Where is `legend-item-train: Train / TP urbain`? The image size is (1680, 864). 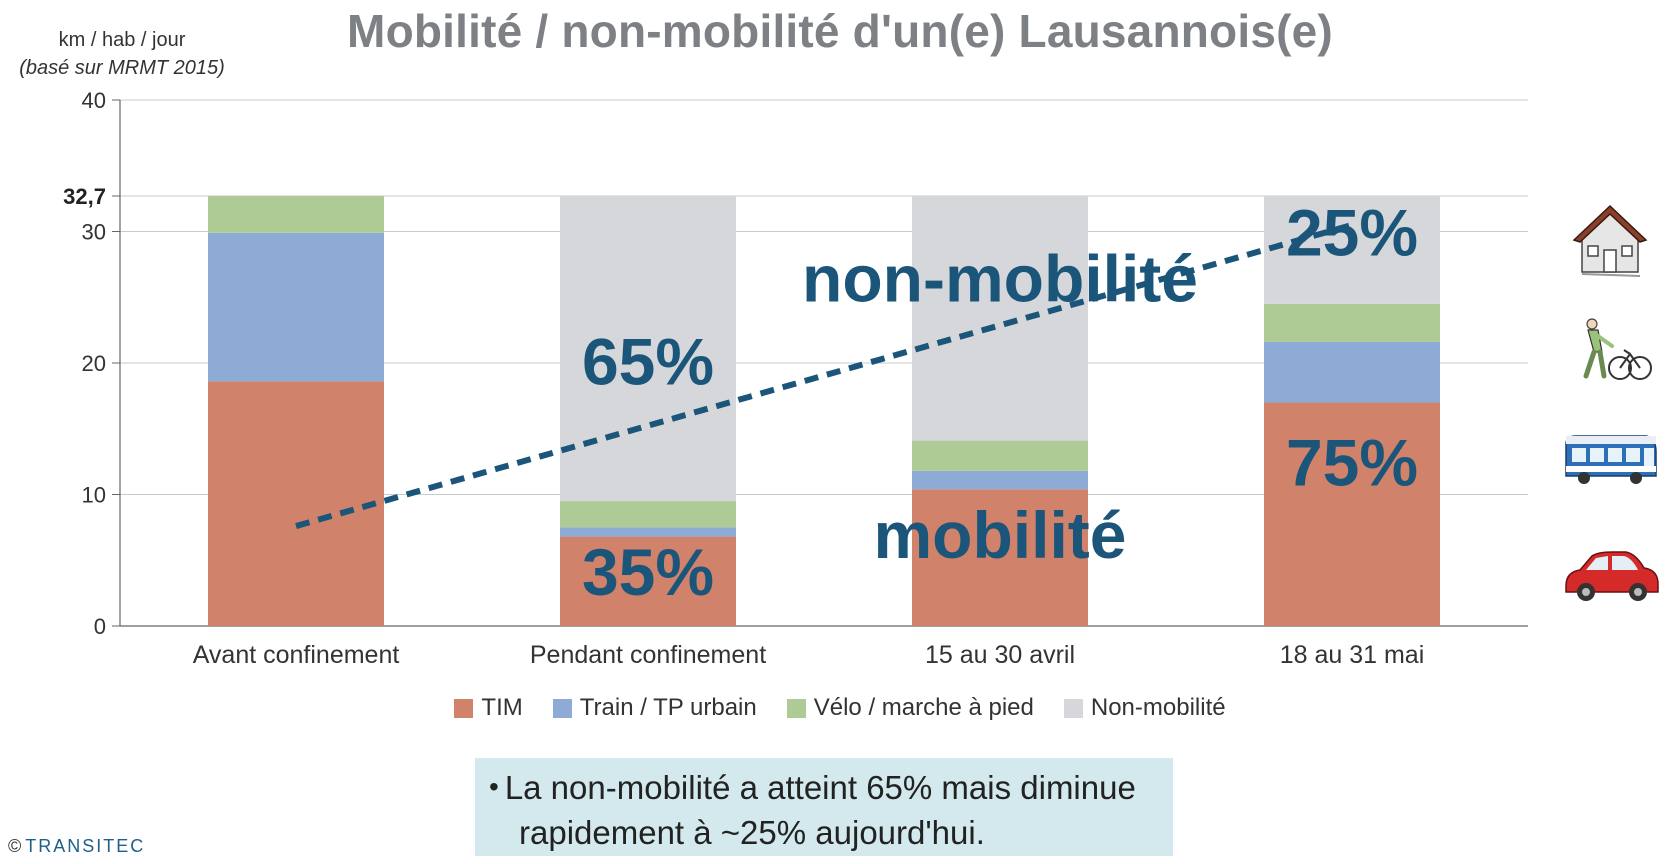 legend-item-train: Train / TP urbain is located at coordinates (654, 708).